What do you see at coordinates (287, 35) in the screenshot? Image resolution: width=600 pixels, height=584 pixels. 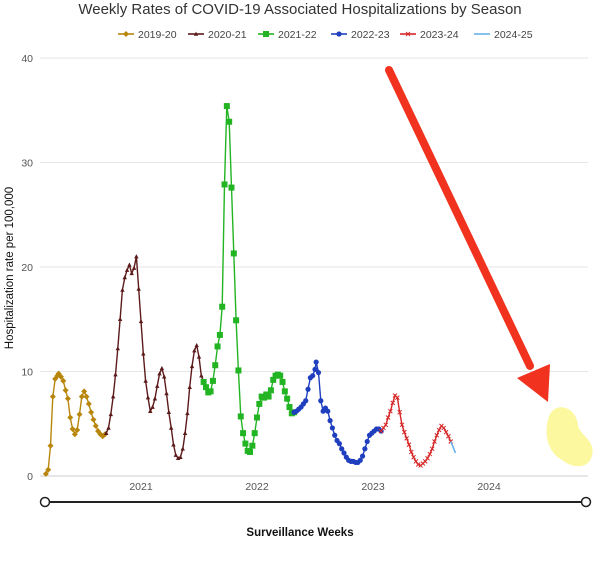 I see `legend-item: 2021-22` at bounding box center [287, 35].